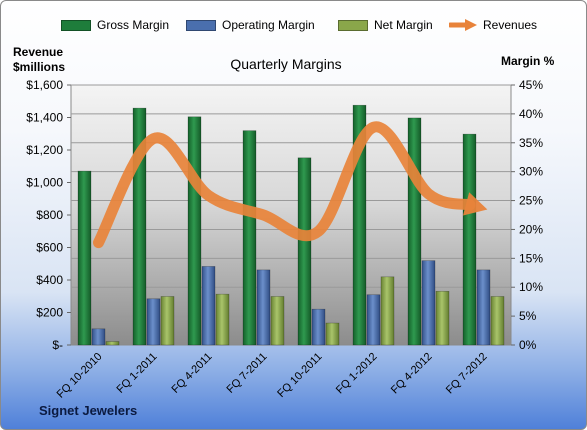  Describe the element at coordinates (247, 373) in the screenshot. I see `category-label: FQ 7-2011` at that location.